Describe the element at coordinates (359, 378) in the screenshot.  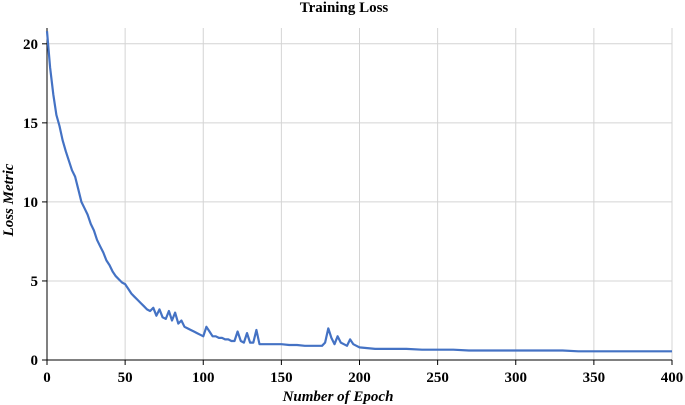
I see `x-tick-label: 200` at that location.